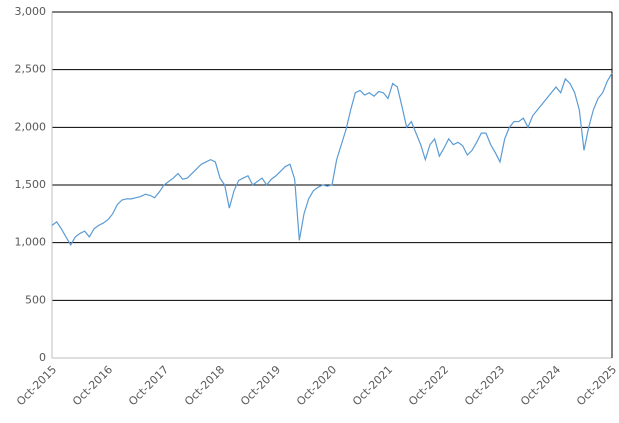 This screenshot has height=423, width=619. Describe the element at coordinates (316, 385) in the screenshot. I see `x-tick-label: Oct-2020` at that location.